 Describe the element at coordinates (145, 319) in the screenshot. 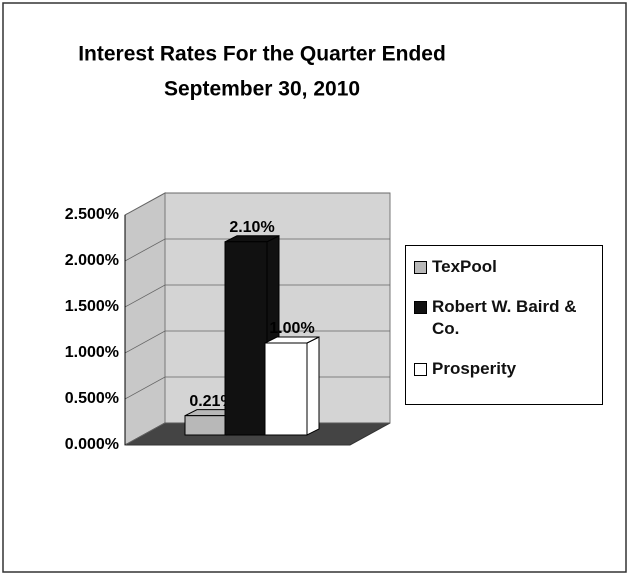

I see `side-wall` at that location.